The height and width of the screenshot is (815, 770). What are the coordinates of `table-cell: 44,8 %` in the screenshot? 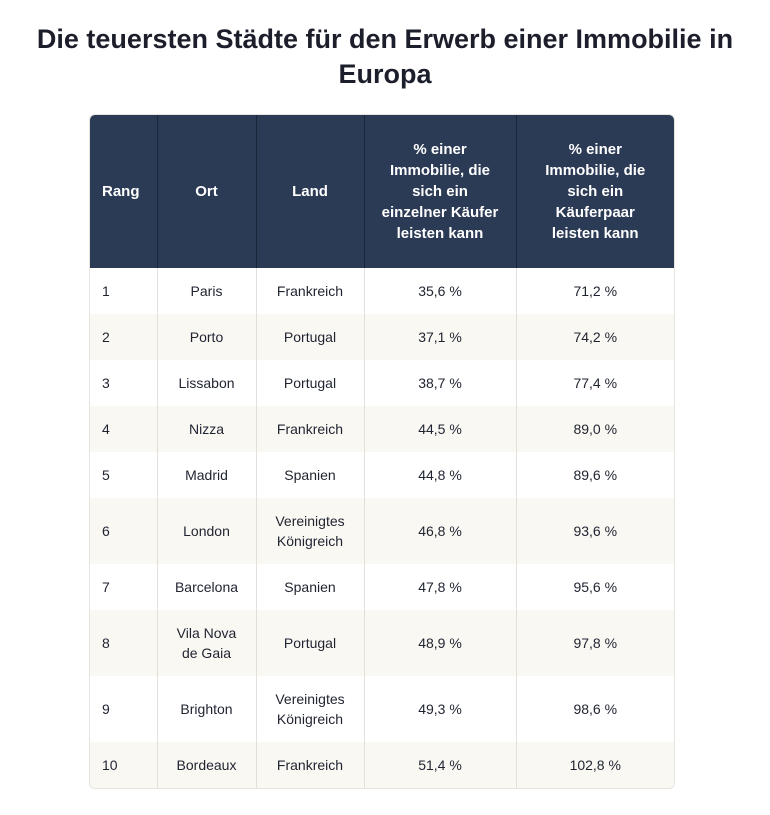 It's located at (439, 475).